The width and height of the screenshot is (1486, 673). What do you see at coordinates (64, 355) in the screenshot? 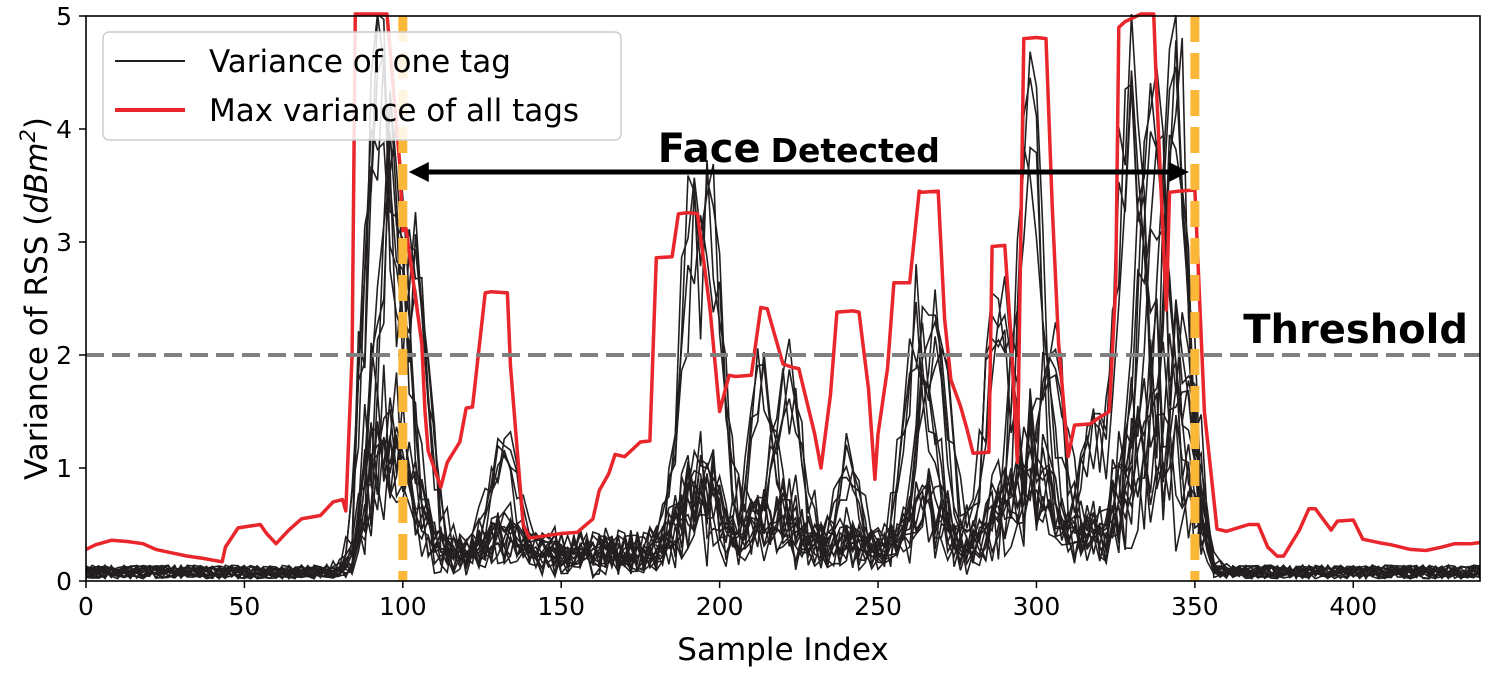
I see `y-tick-label: 2` at bounding box center [64, 355].